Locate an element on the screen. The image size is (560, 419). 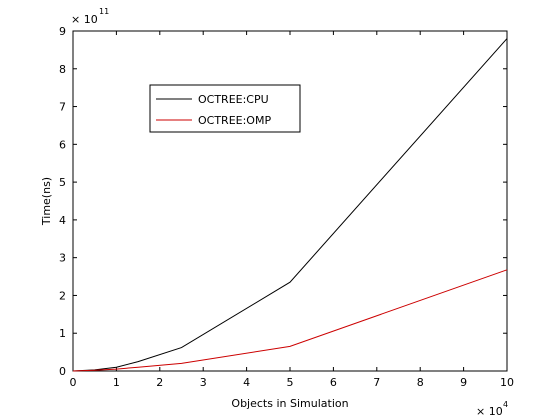
y-multiplier: × 10 is located at coordinates (84, 19).